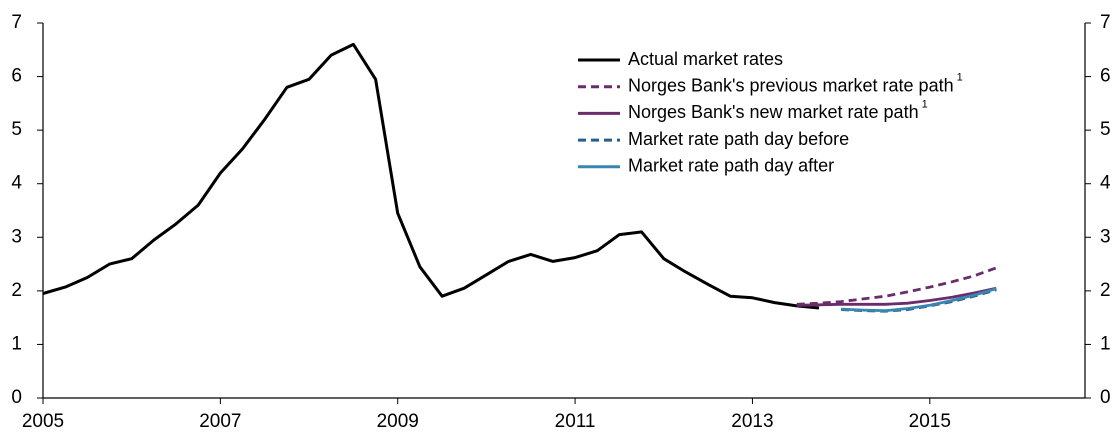  Describe the element at coordinates (1105, 236) in the screenshot. I see `y2-tick-label: 3` at that location.